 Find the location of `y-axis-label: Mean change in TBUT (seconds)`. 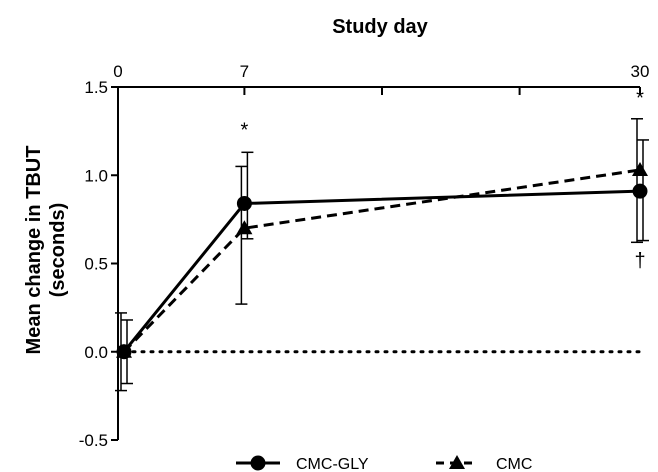

y-axis-label: Mean change in TBUT (seconds) is located at coordinates (46, 250).